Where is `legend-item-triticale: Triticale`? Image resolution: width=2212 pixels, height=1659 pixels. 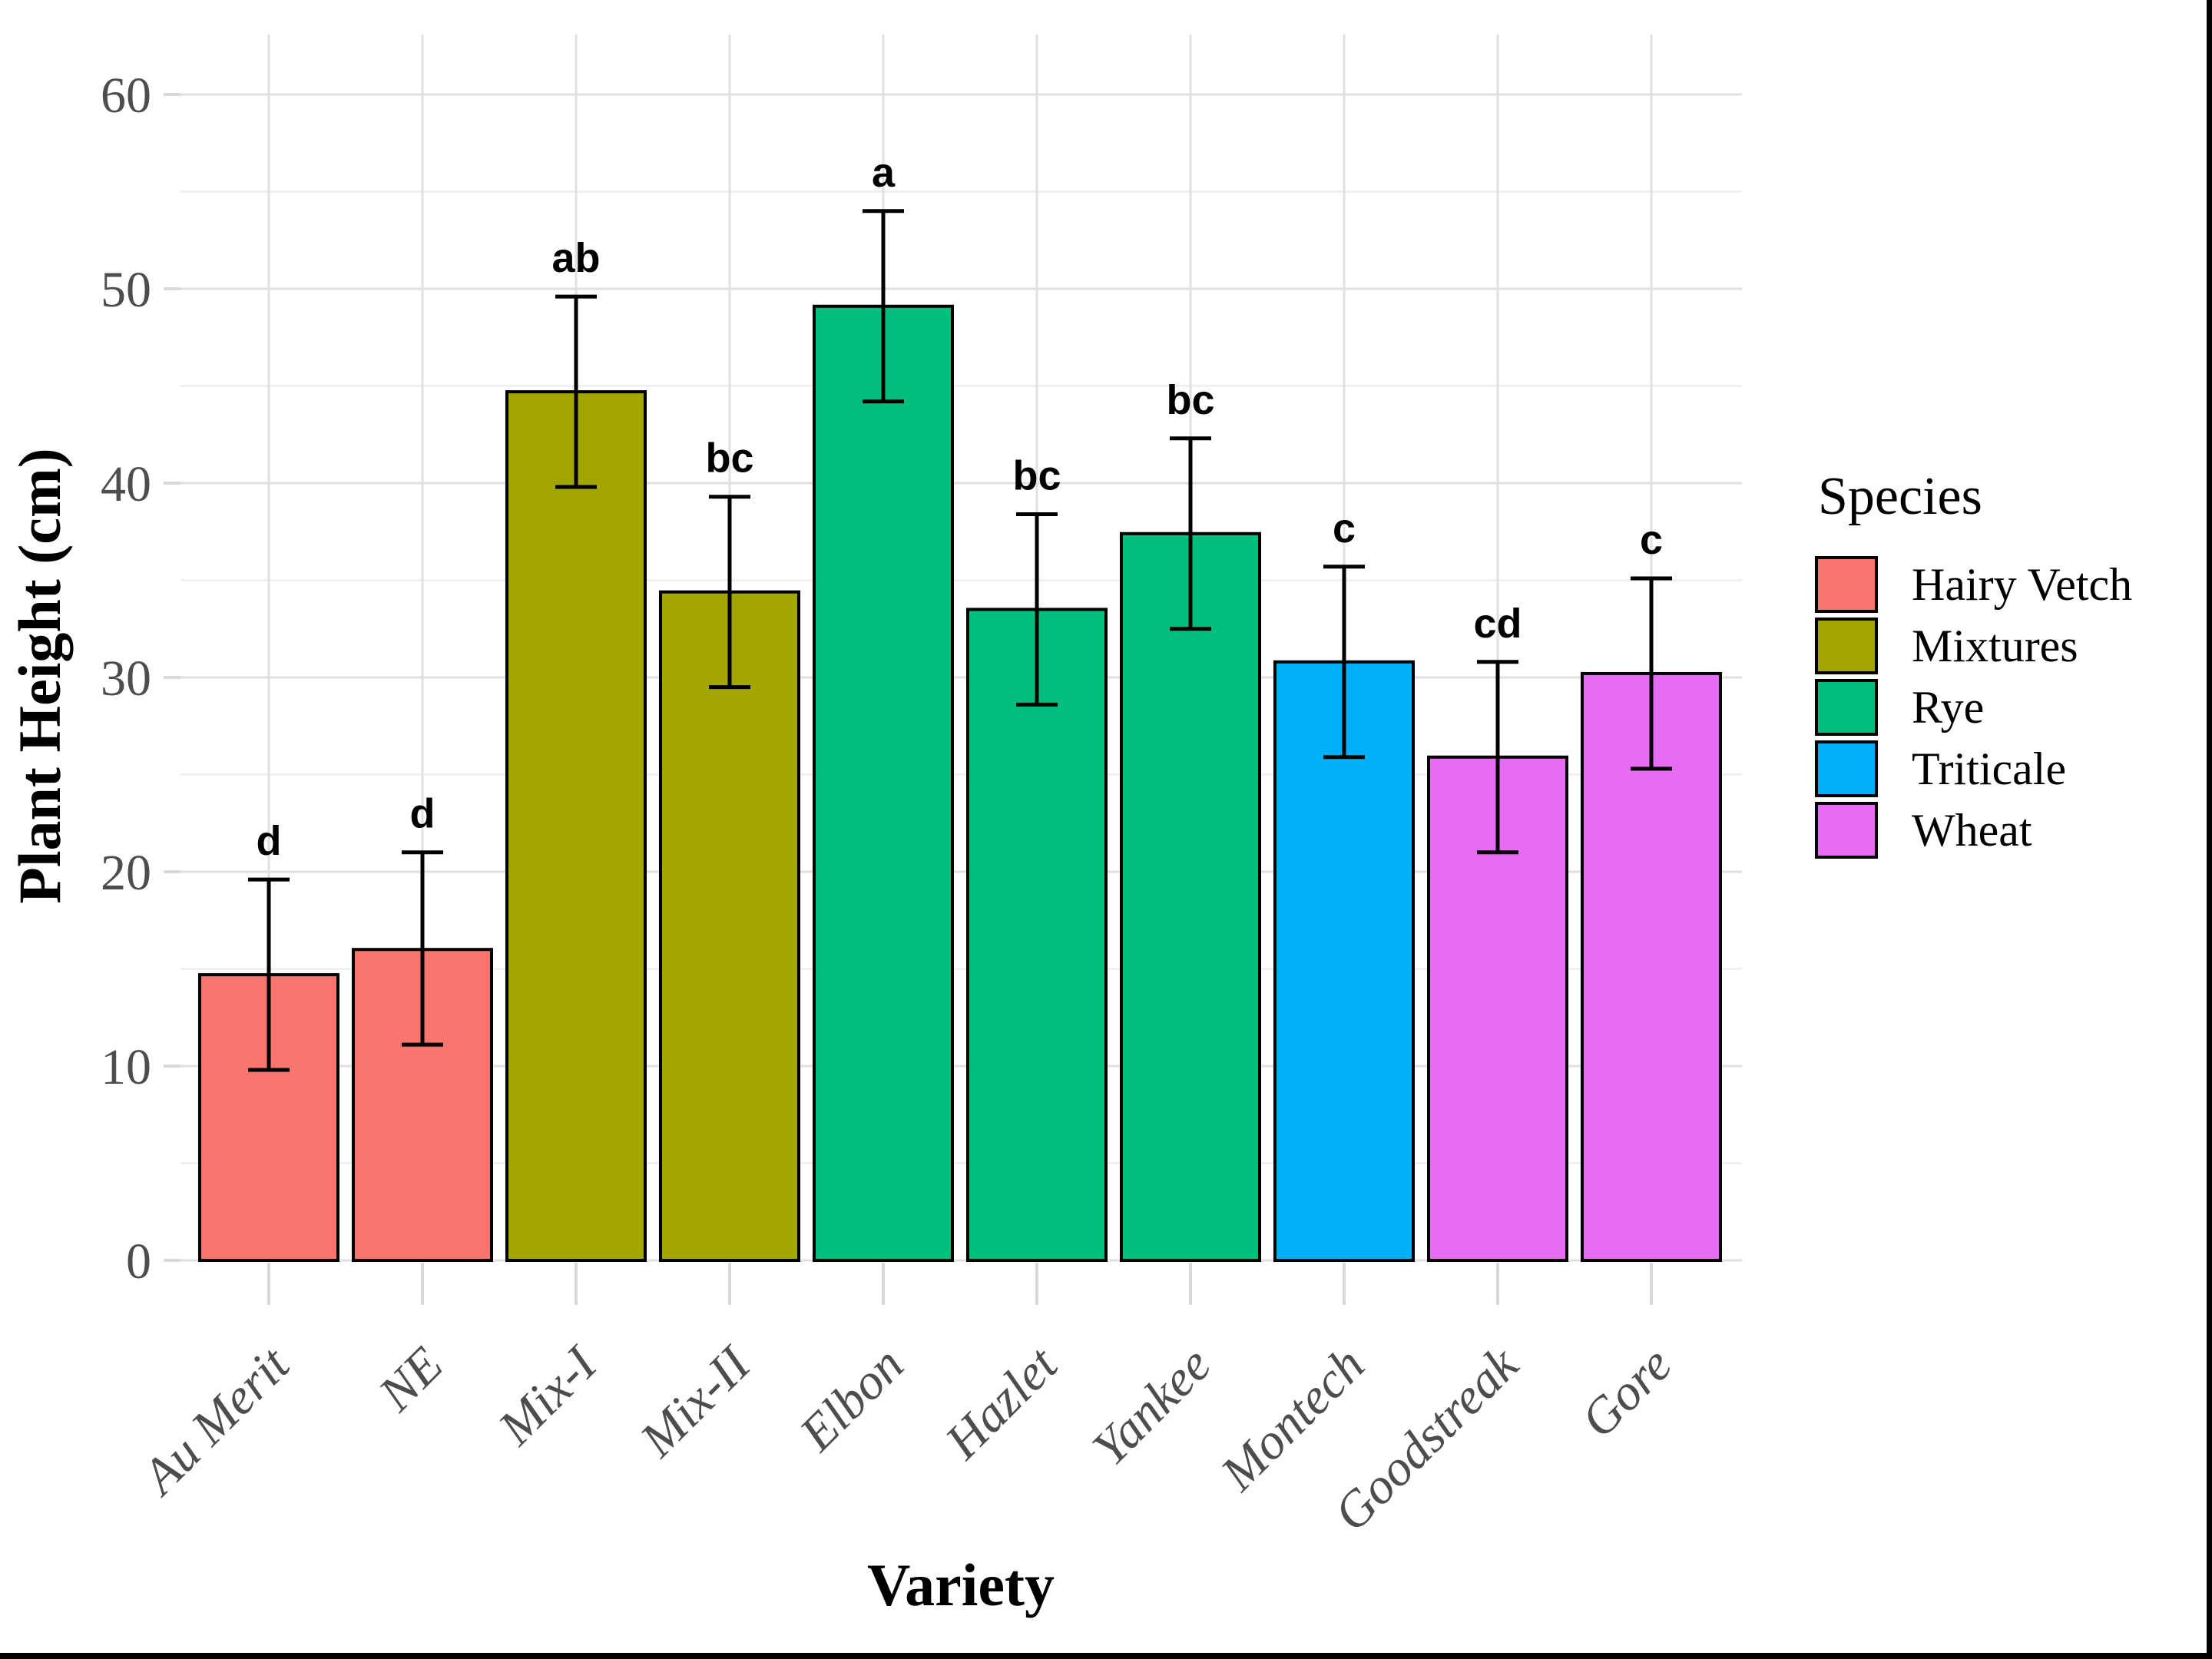 legend-item-triticale: Triticale is located at coordinates (1974, 768).